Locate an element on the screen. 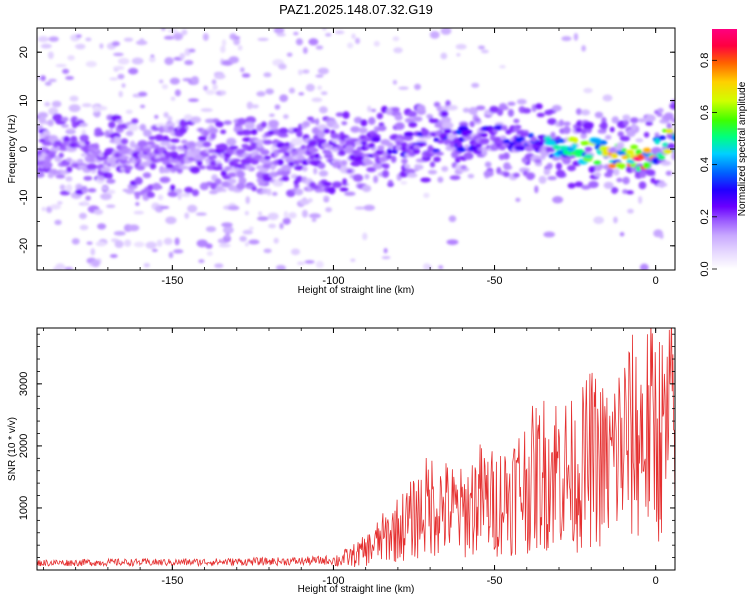 The height and width of the screenshot is (600, 750). snr-y-tick-label-1: 2000 is located at coordinates (24, 446).